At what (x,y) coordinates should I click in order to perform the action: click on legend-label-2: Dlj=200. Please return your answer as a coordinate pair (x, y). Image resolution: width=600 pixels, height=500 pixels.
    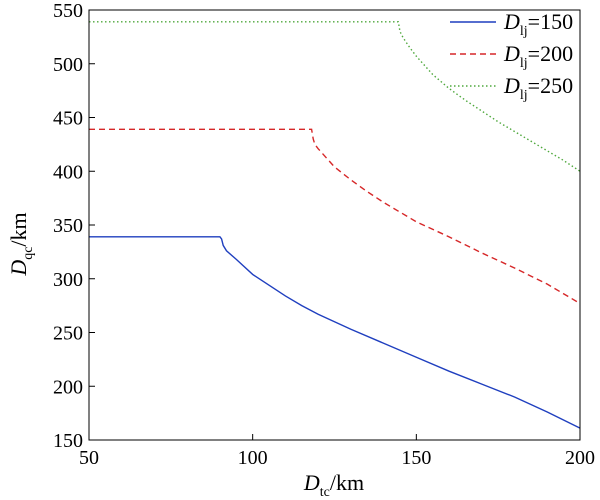
    Looking at the image, I should click on (538, 56).